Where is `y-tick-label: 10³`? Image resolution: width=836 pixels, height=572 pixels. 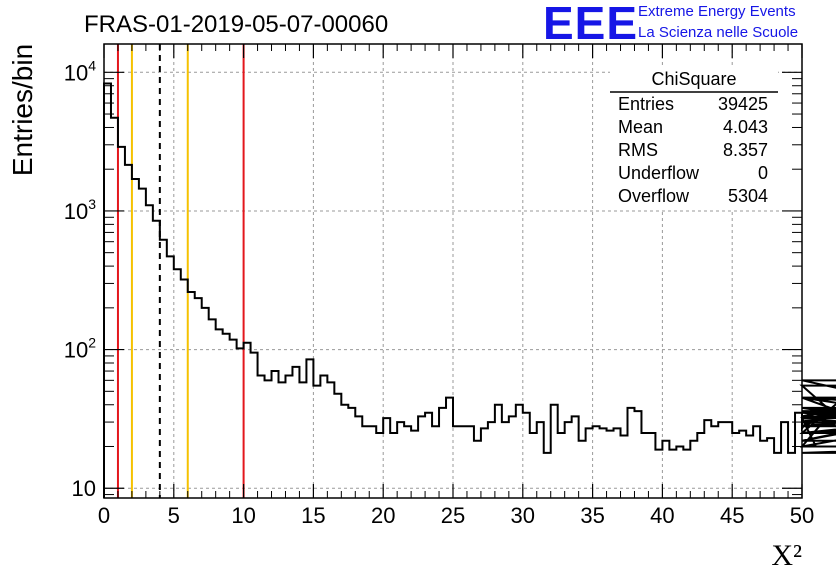 y-tick-label: 10³ is located at coordinates (80, 210).